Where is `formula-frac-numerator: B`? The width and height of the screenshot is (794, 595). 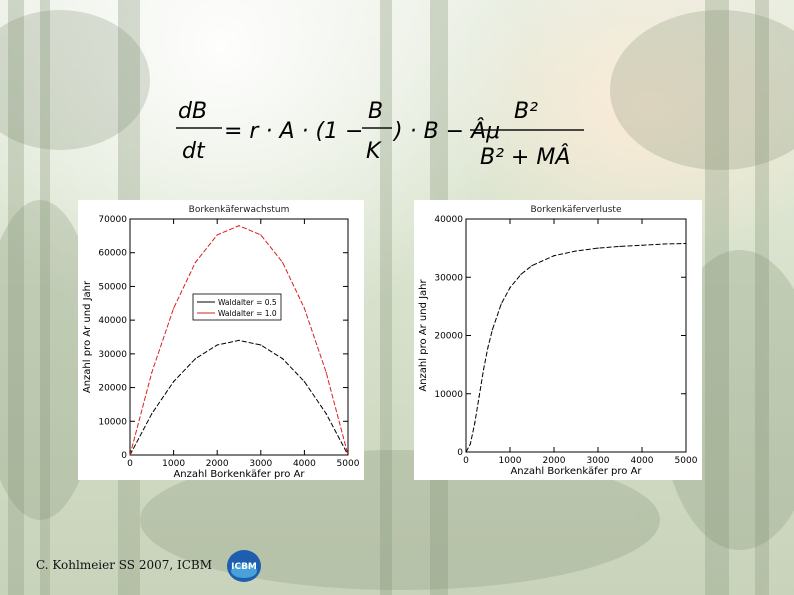 formula-frac-numerator: B is located at coordinates (375, 111).